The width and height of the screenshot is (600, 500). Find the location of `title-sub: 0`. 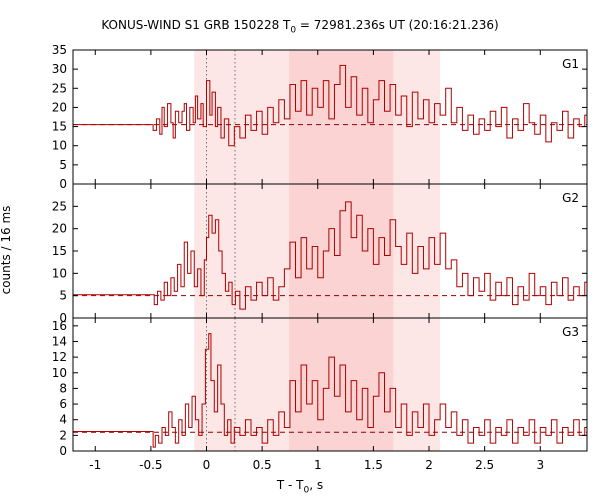

title-sub: 0 is located at coordinates (293, 30).